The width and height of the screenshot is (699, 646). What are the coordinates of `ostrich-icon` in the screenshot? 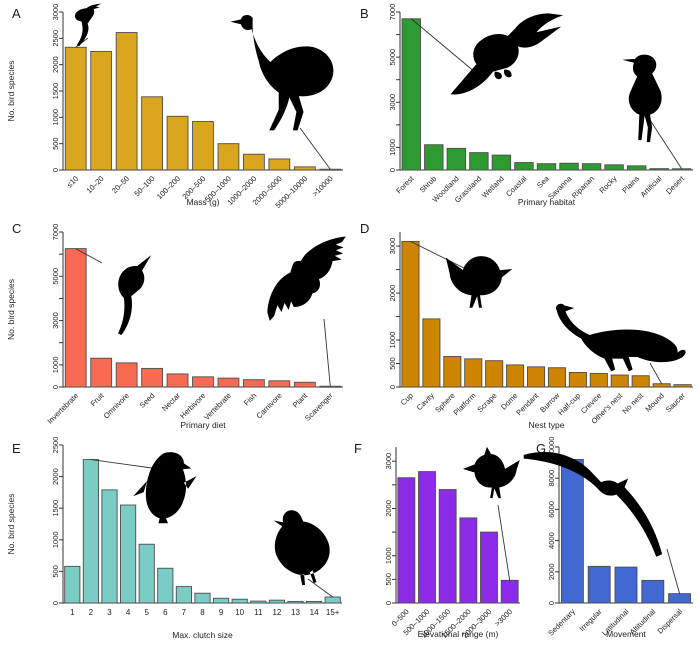 It's located at (282, 72).